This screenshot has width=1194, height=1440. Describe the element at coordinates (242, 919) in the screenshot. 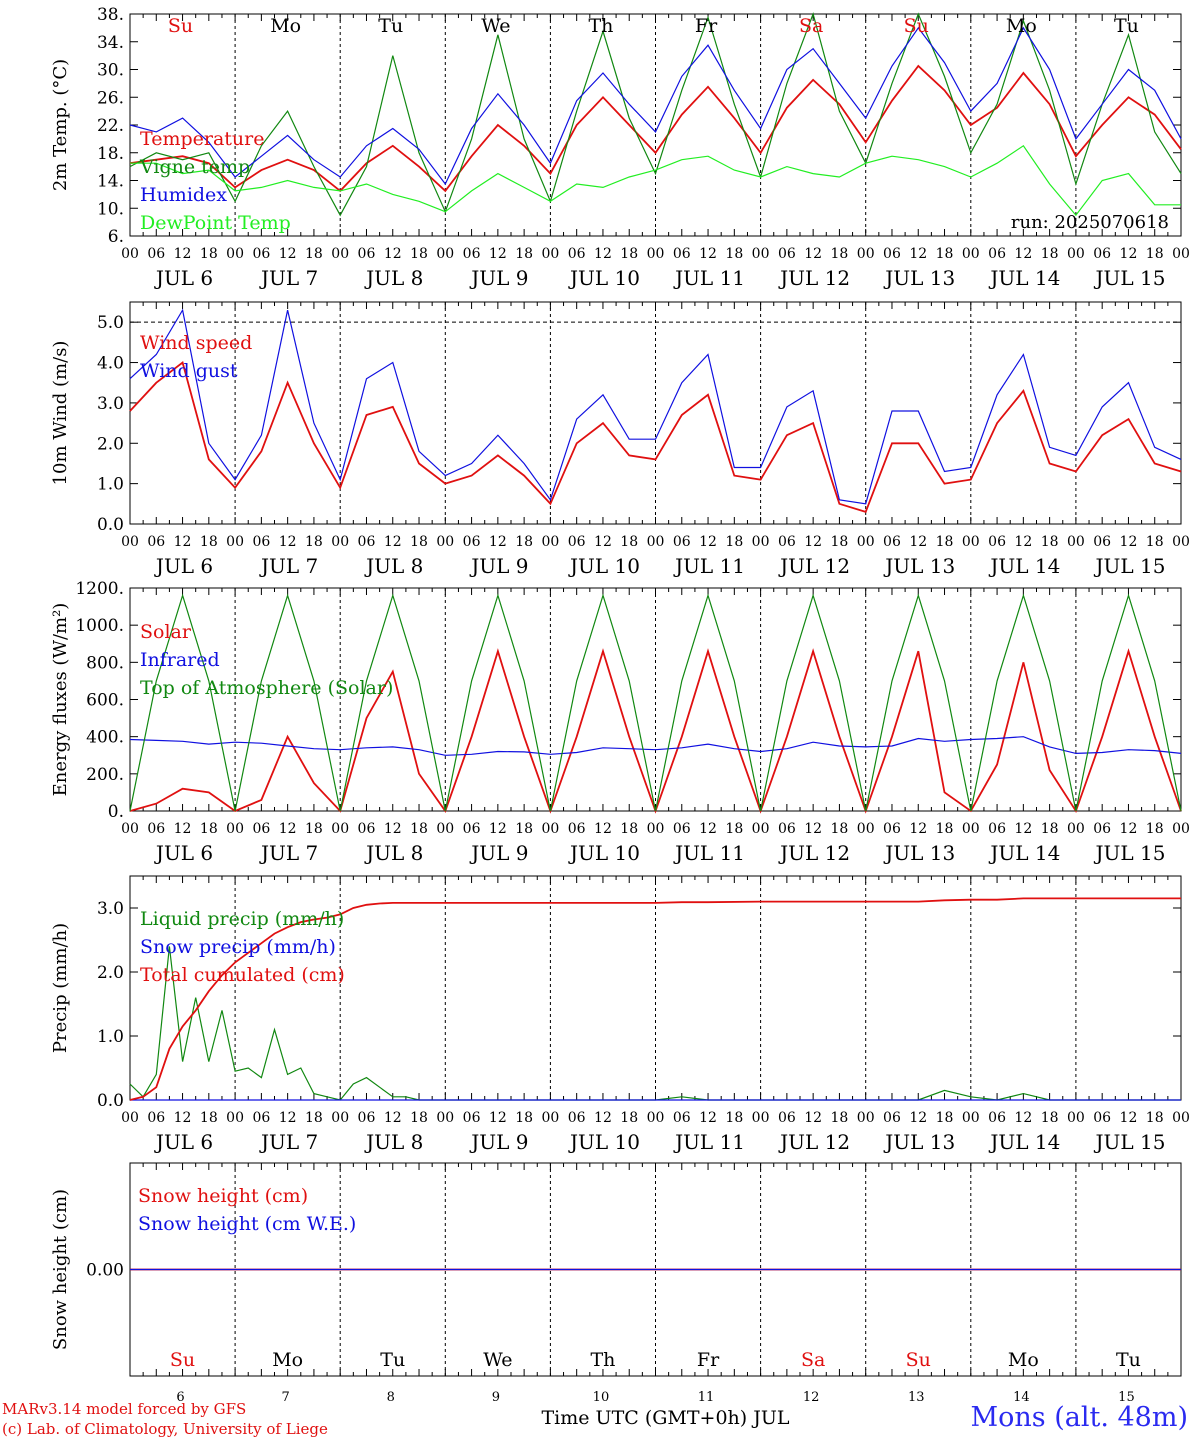

I see `legend-entry: Liquid precip (mm/h)` at that location.